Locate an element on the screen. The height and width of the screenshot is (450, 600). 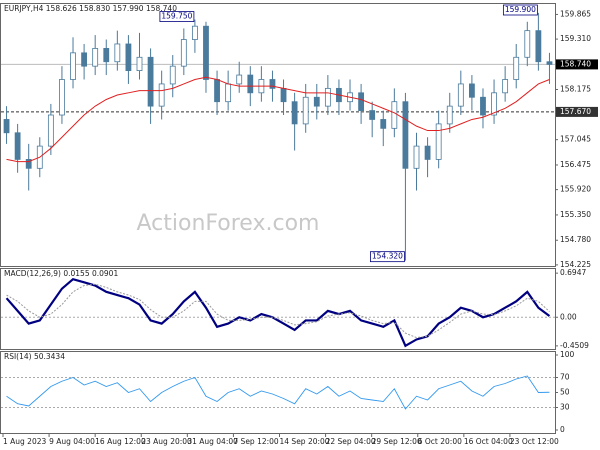
y-tick-label: 50 is located at coordinates (565, 392).